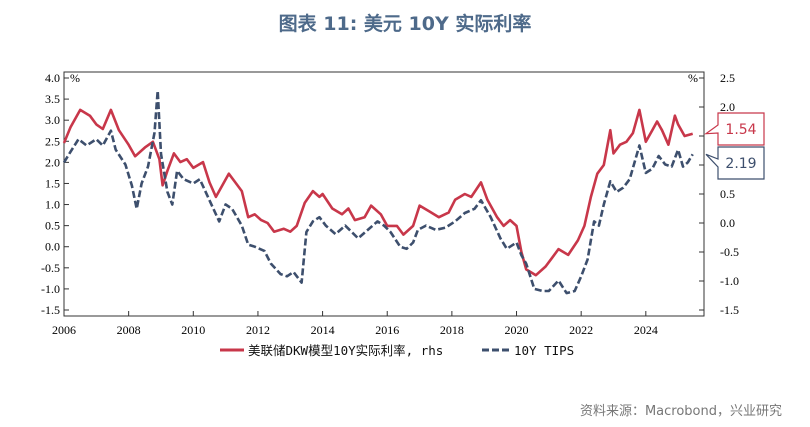 The image size is (810, 427). What do you see at coordinates (50, 310) in the screenshot?
I see `left-tick-label: -1.5` at bounding box center [50, 310].